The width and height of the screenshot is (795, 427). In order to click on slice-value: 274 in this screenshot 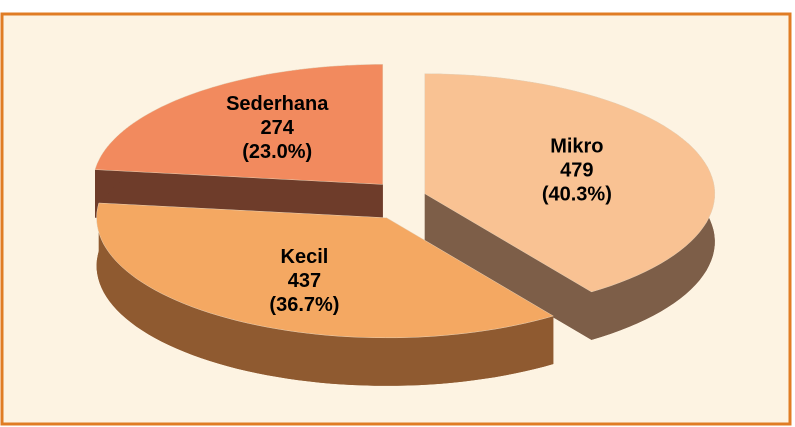, I will do `click(278, 128)`.